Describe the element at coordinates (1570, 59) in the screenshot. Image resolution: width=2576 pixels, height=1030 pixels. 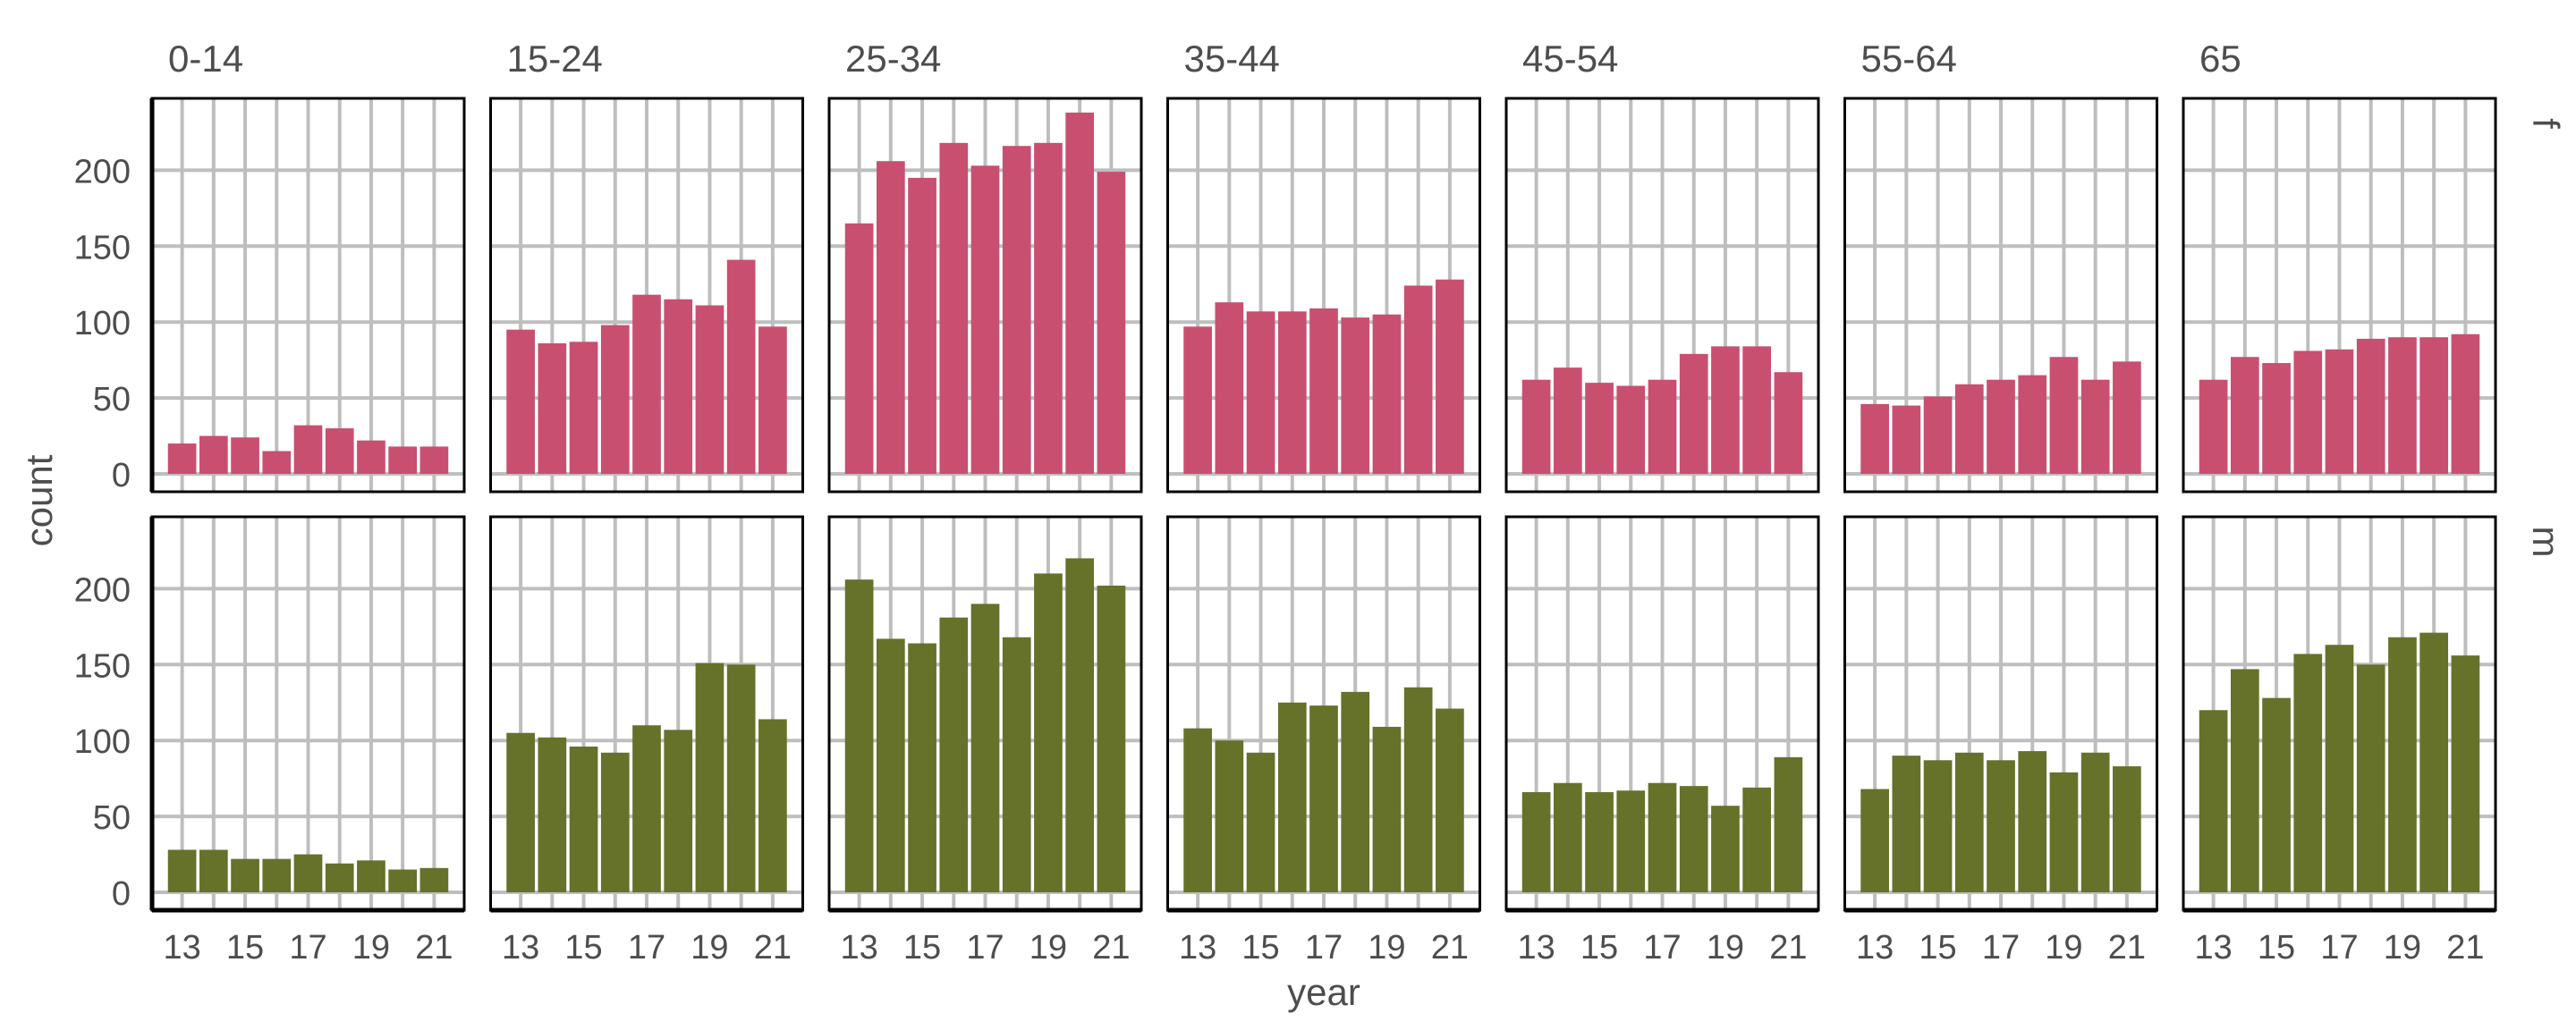
I see `facet-label-45-54: 45-54` at that location.